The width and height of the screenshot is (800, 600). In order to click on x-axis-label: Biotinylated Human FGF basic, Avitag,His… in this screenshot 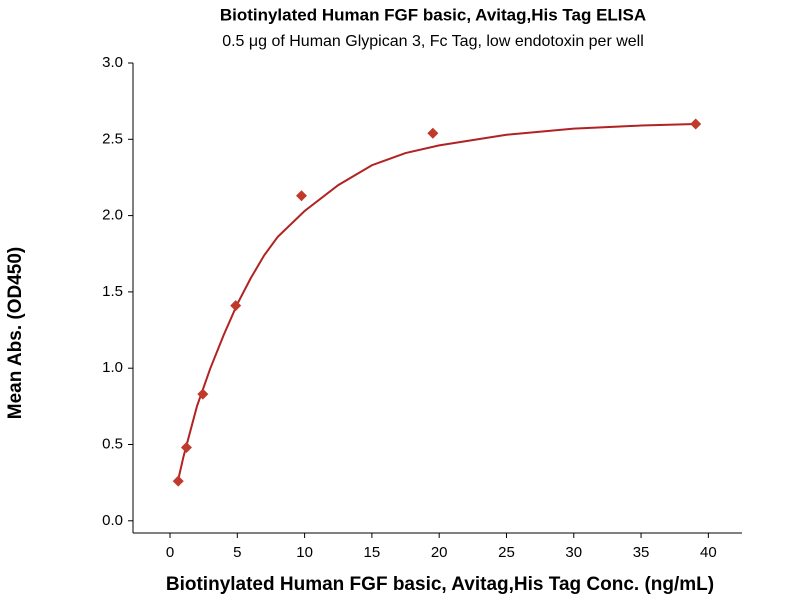, I will do `click(440, 584)`.